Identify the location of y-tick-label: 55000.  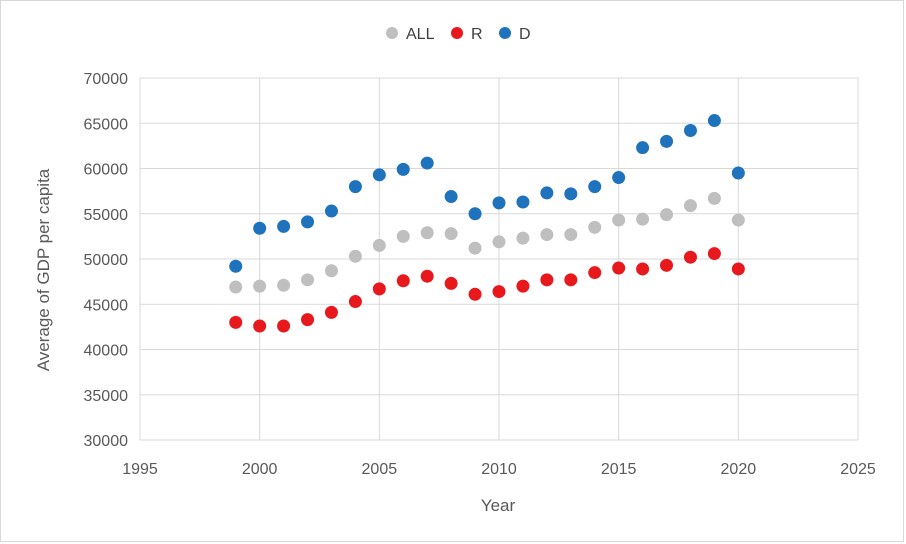
(106, 215).